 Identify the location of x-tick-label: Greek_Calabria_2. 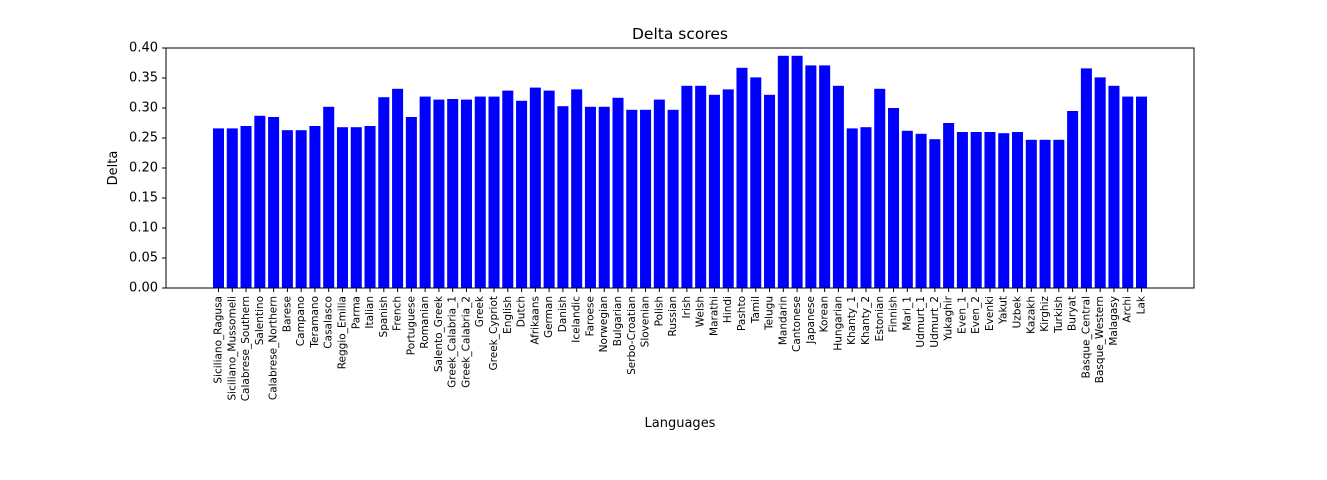
(466, 342).